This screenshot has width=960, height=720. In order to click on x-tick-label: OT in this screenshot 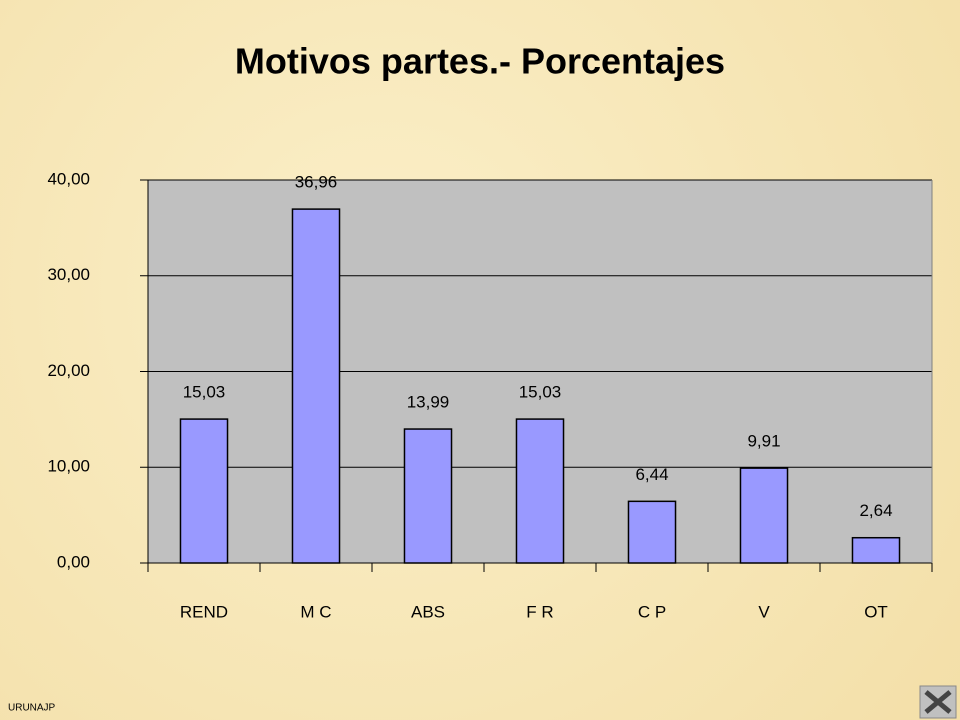, I will do `click(876, 611)`.